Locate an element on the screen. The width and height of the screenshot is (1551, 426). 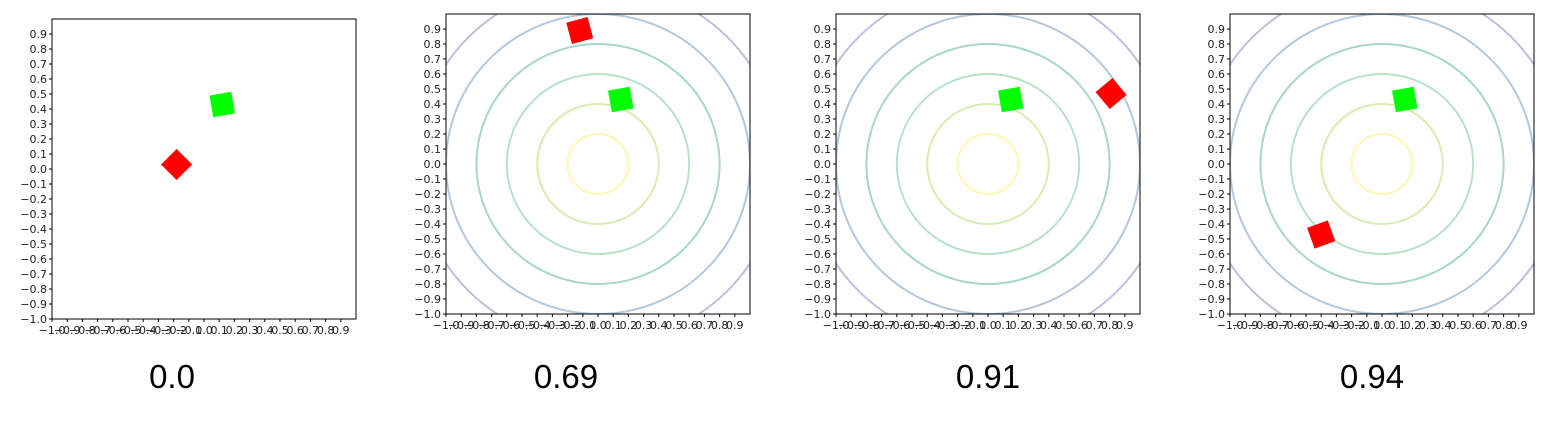
y-tick-label: 0.3 is located at coordinates (433, 119).